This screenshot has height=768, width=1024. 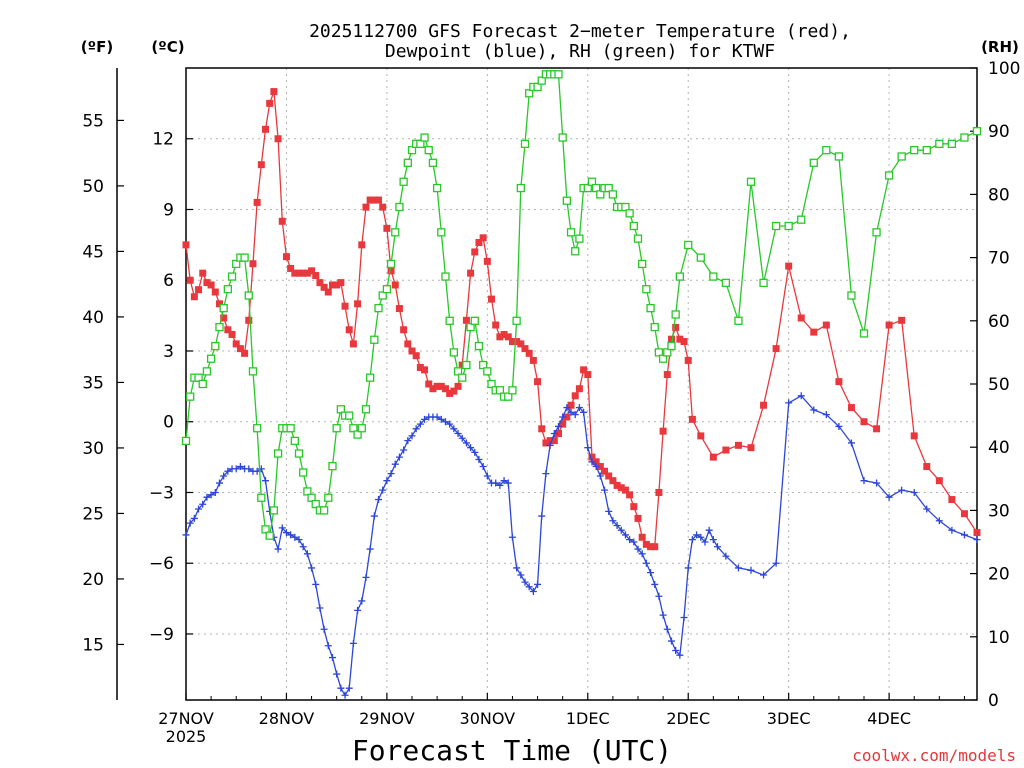 I want to click on fahrenheit-tick-label: 40, so click(x=93, y=318).